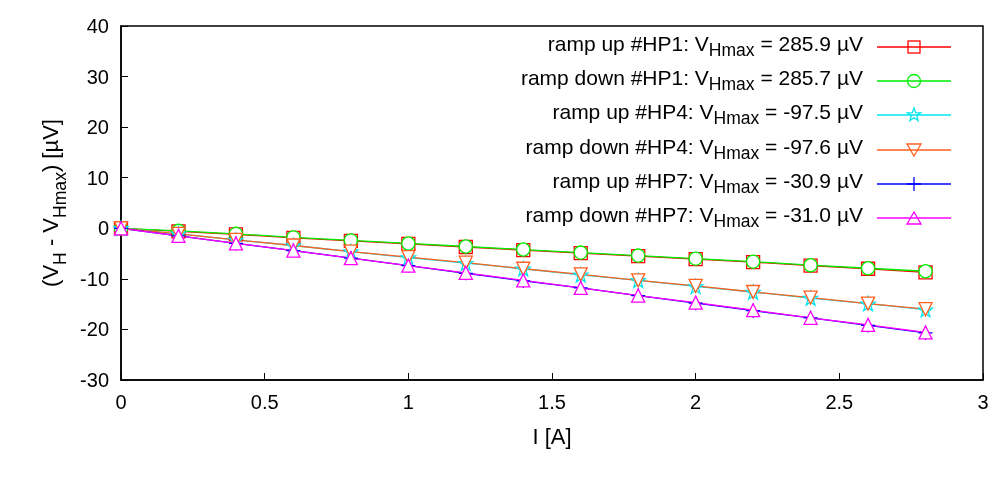 This screenshot has width=1007, height=484. Describe the element at coordinates (121, 402) in the screenshot. I see `x-tick-label: 0` at that location.